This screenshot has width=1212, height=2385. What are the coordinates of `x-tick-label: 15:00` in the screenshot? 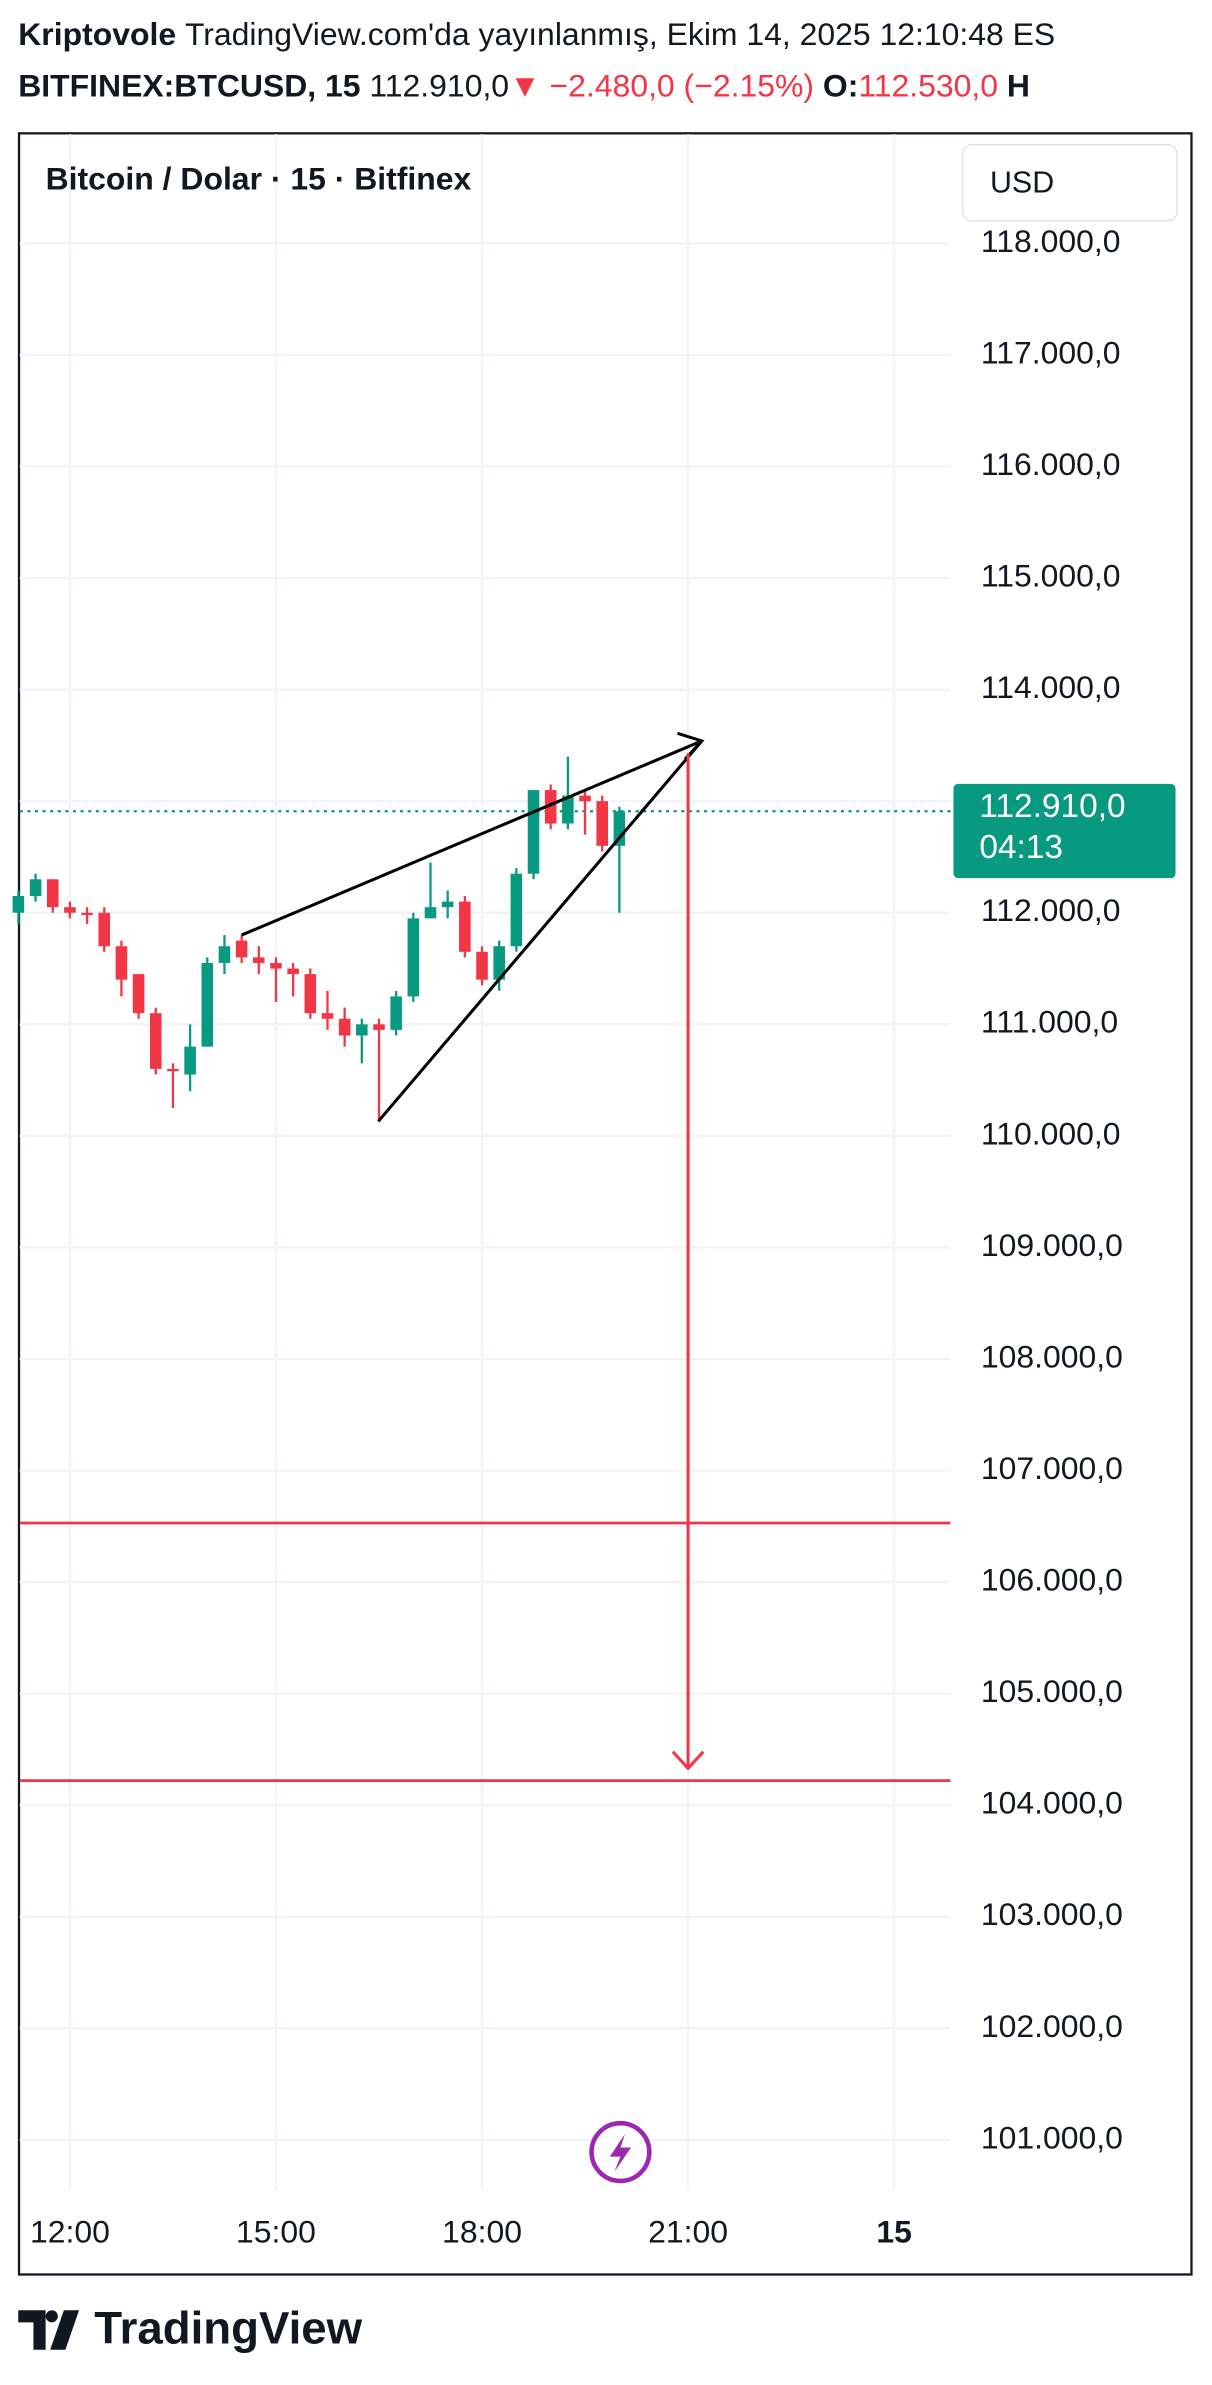 It's located at (276, 2232).